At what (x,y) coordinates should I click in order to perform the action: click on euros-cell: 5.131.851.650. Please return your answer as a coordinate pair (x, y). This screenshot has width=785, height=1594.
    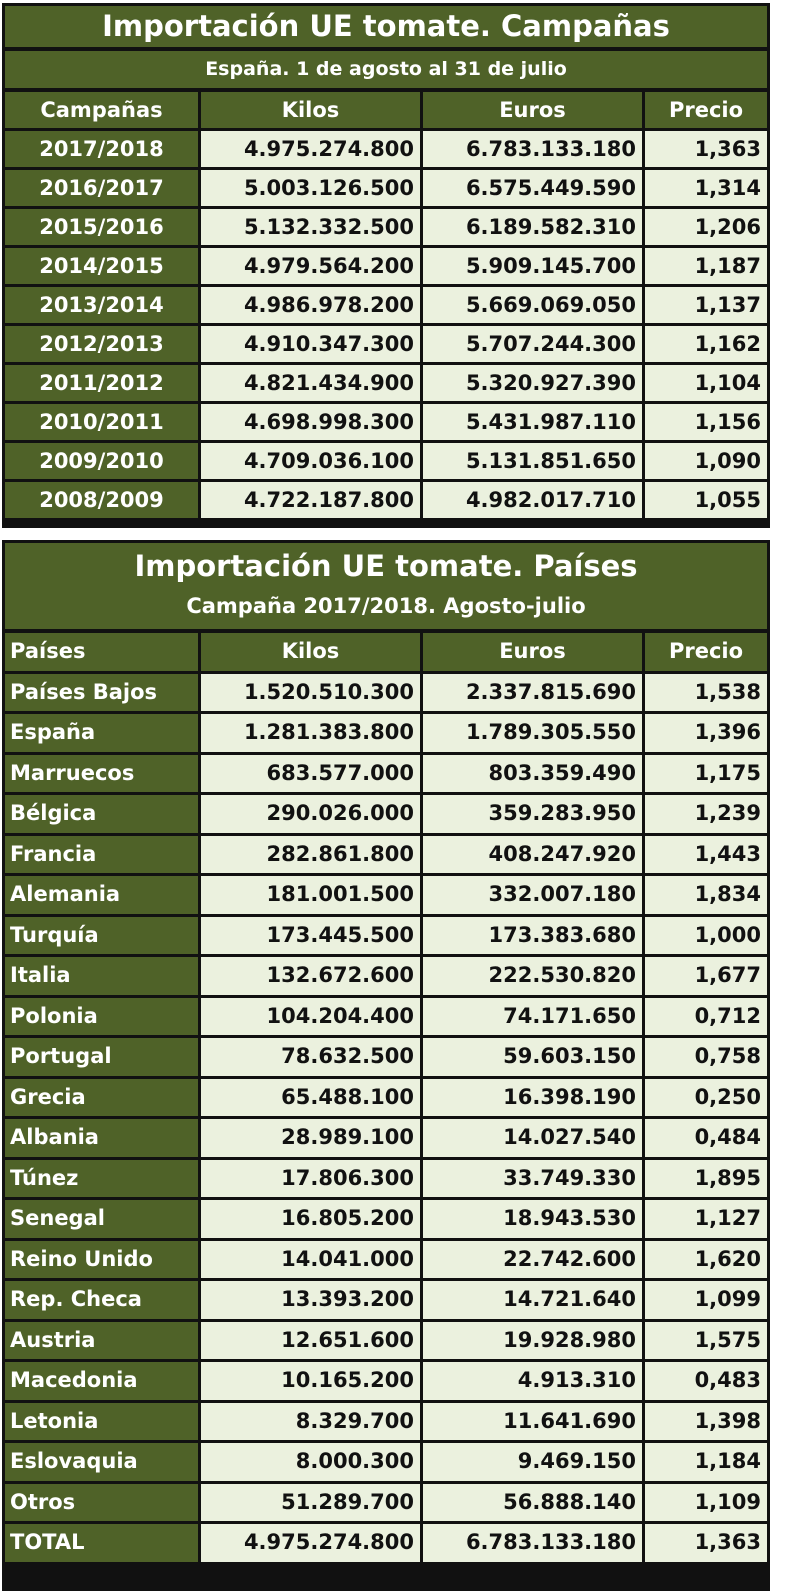
    Looking at the image, I should click on (532, 461).